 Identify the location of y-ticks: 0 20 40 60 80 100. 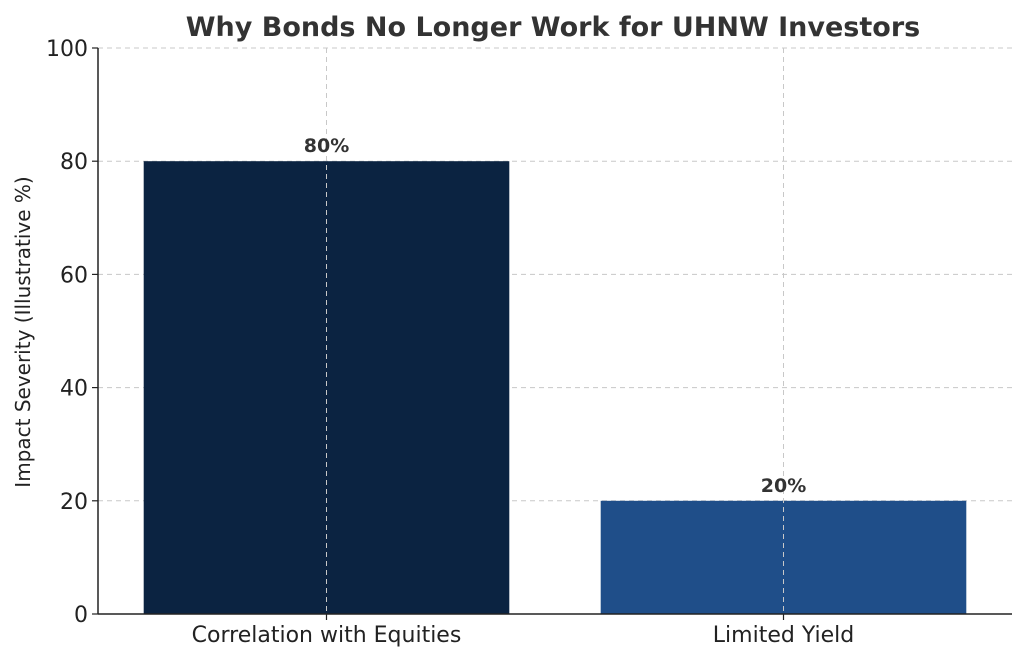
(72, 332).